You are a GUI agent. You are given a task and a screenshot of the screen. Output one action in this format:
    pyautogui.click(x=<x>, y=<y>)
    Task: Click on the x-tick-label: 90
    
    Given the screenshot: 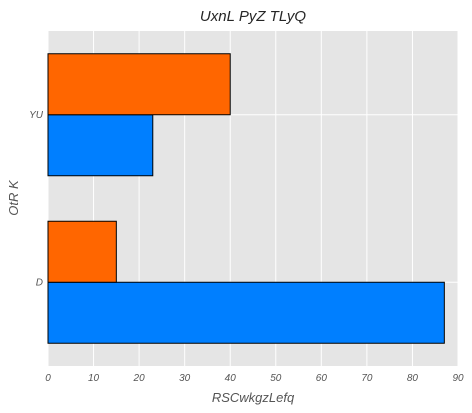 What is the action you would take?
    pyautogui.click(x=458, y=378)
    